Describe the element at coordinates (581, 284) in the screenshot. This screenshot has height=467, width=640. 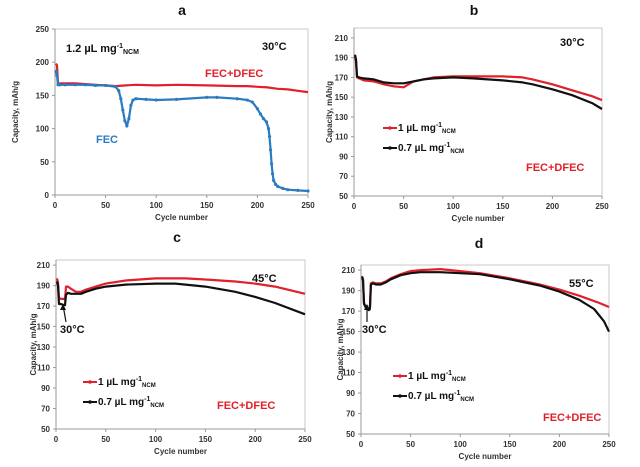
I see `annotation: 55°C` at that location.